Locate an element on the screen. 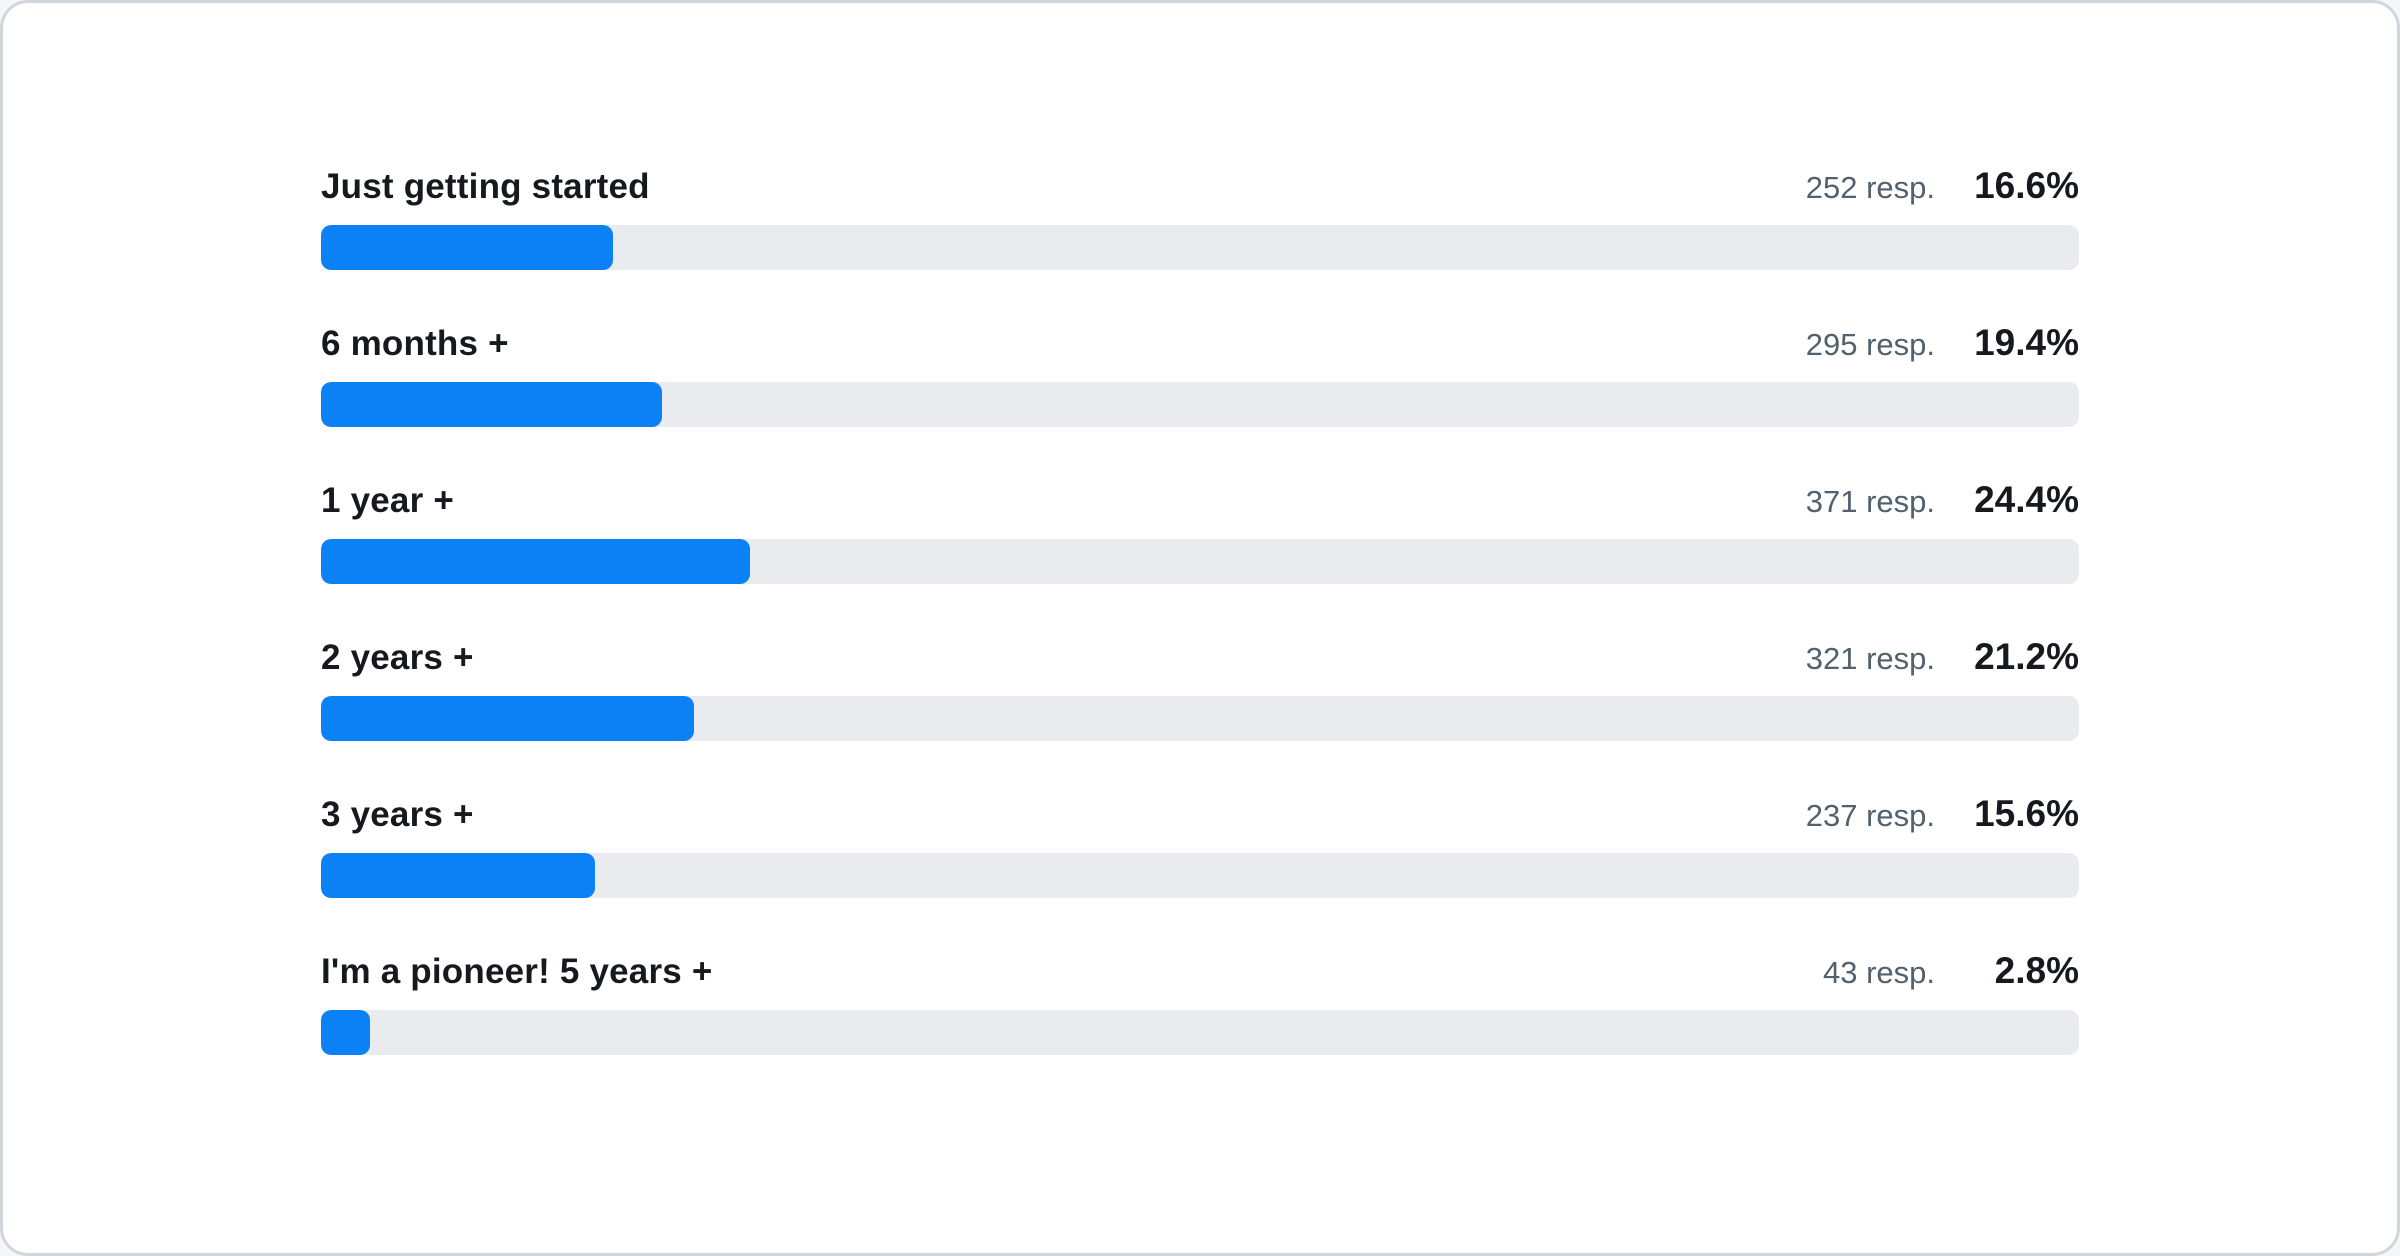 The height and width of the screenshot is (1256, 2400). result-row: 2 years + 321 resp. 21.2% is located at coordinates (1200, 688).